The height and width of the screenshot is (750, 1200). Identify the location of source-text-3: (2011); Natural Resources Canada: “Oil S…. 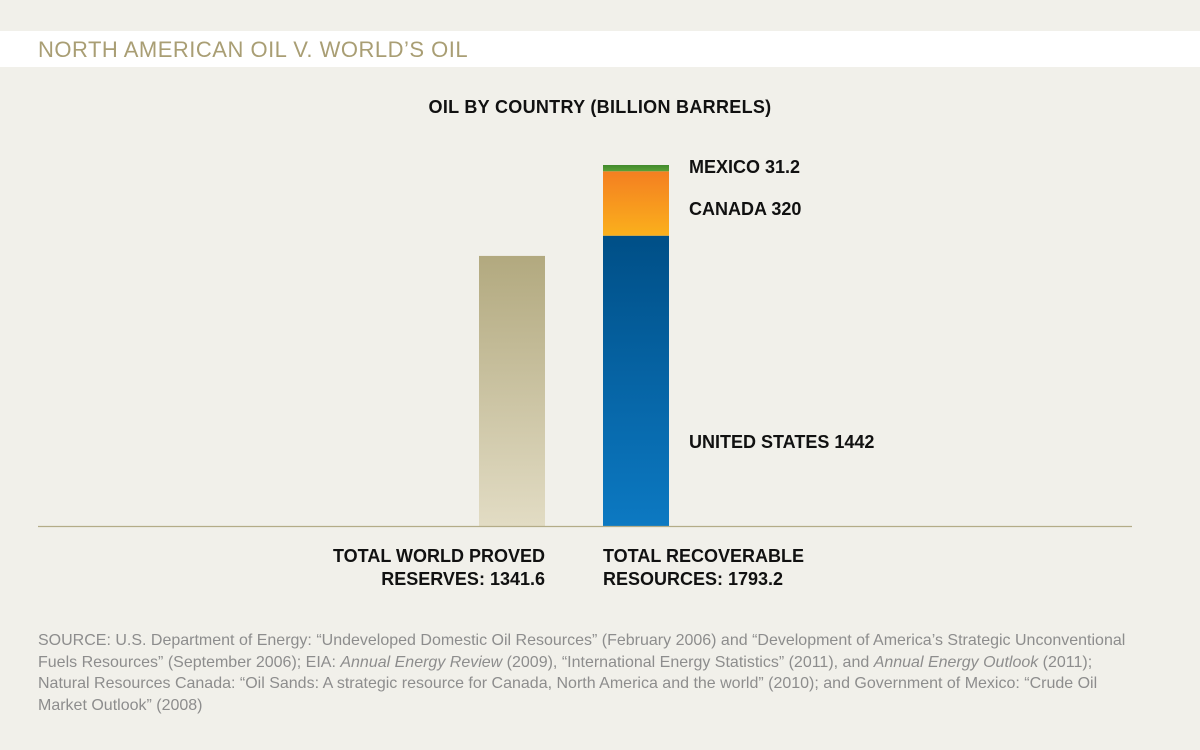
(568, 683).